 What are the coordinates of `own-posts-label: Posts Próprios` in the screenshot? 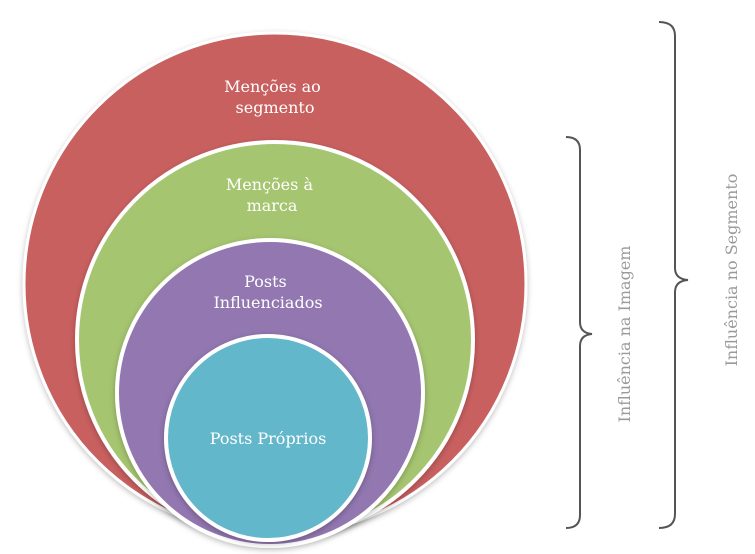 It's located at (268, 438).